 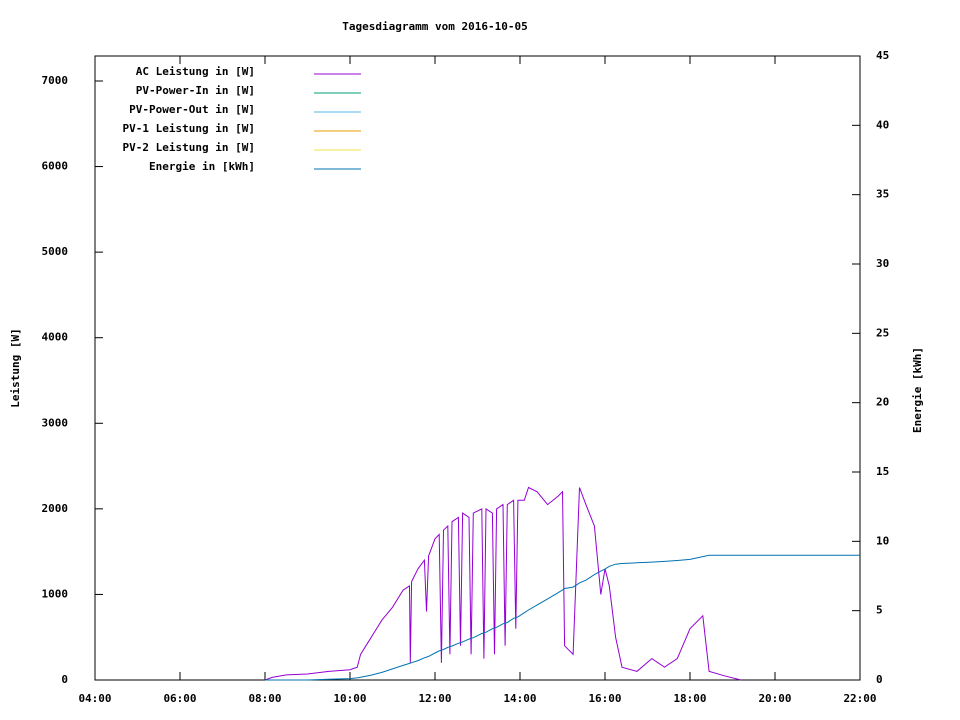 I want to click on x-tick-label: 18:00, so click(x=689, y=698).